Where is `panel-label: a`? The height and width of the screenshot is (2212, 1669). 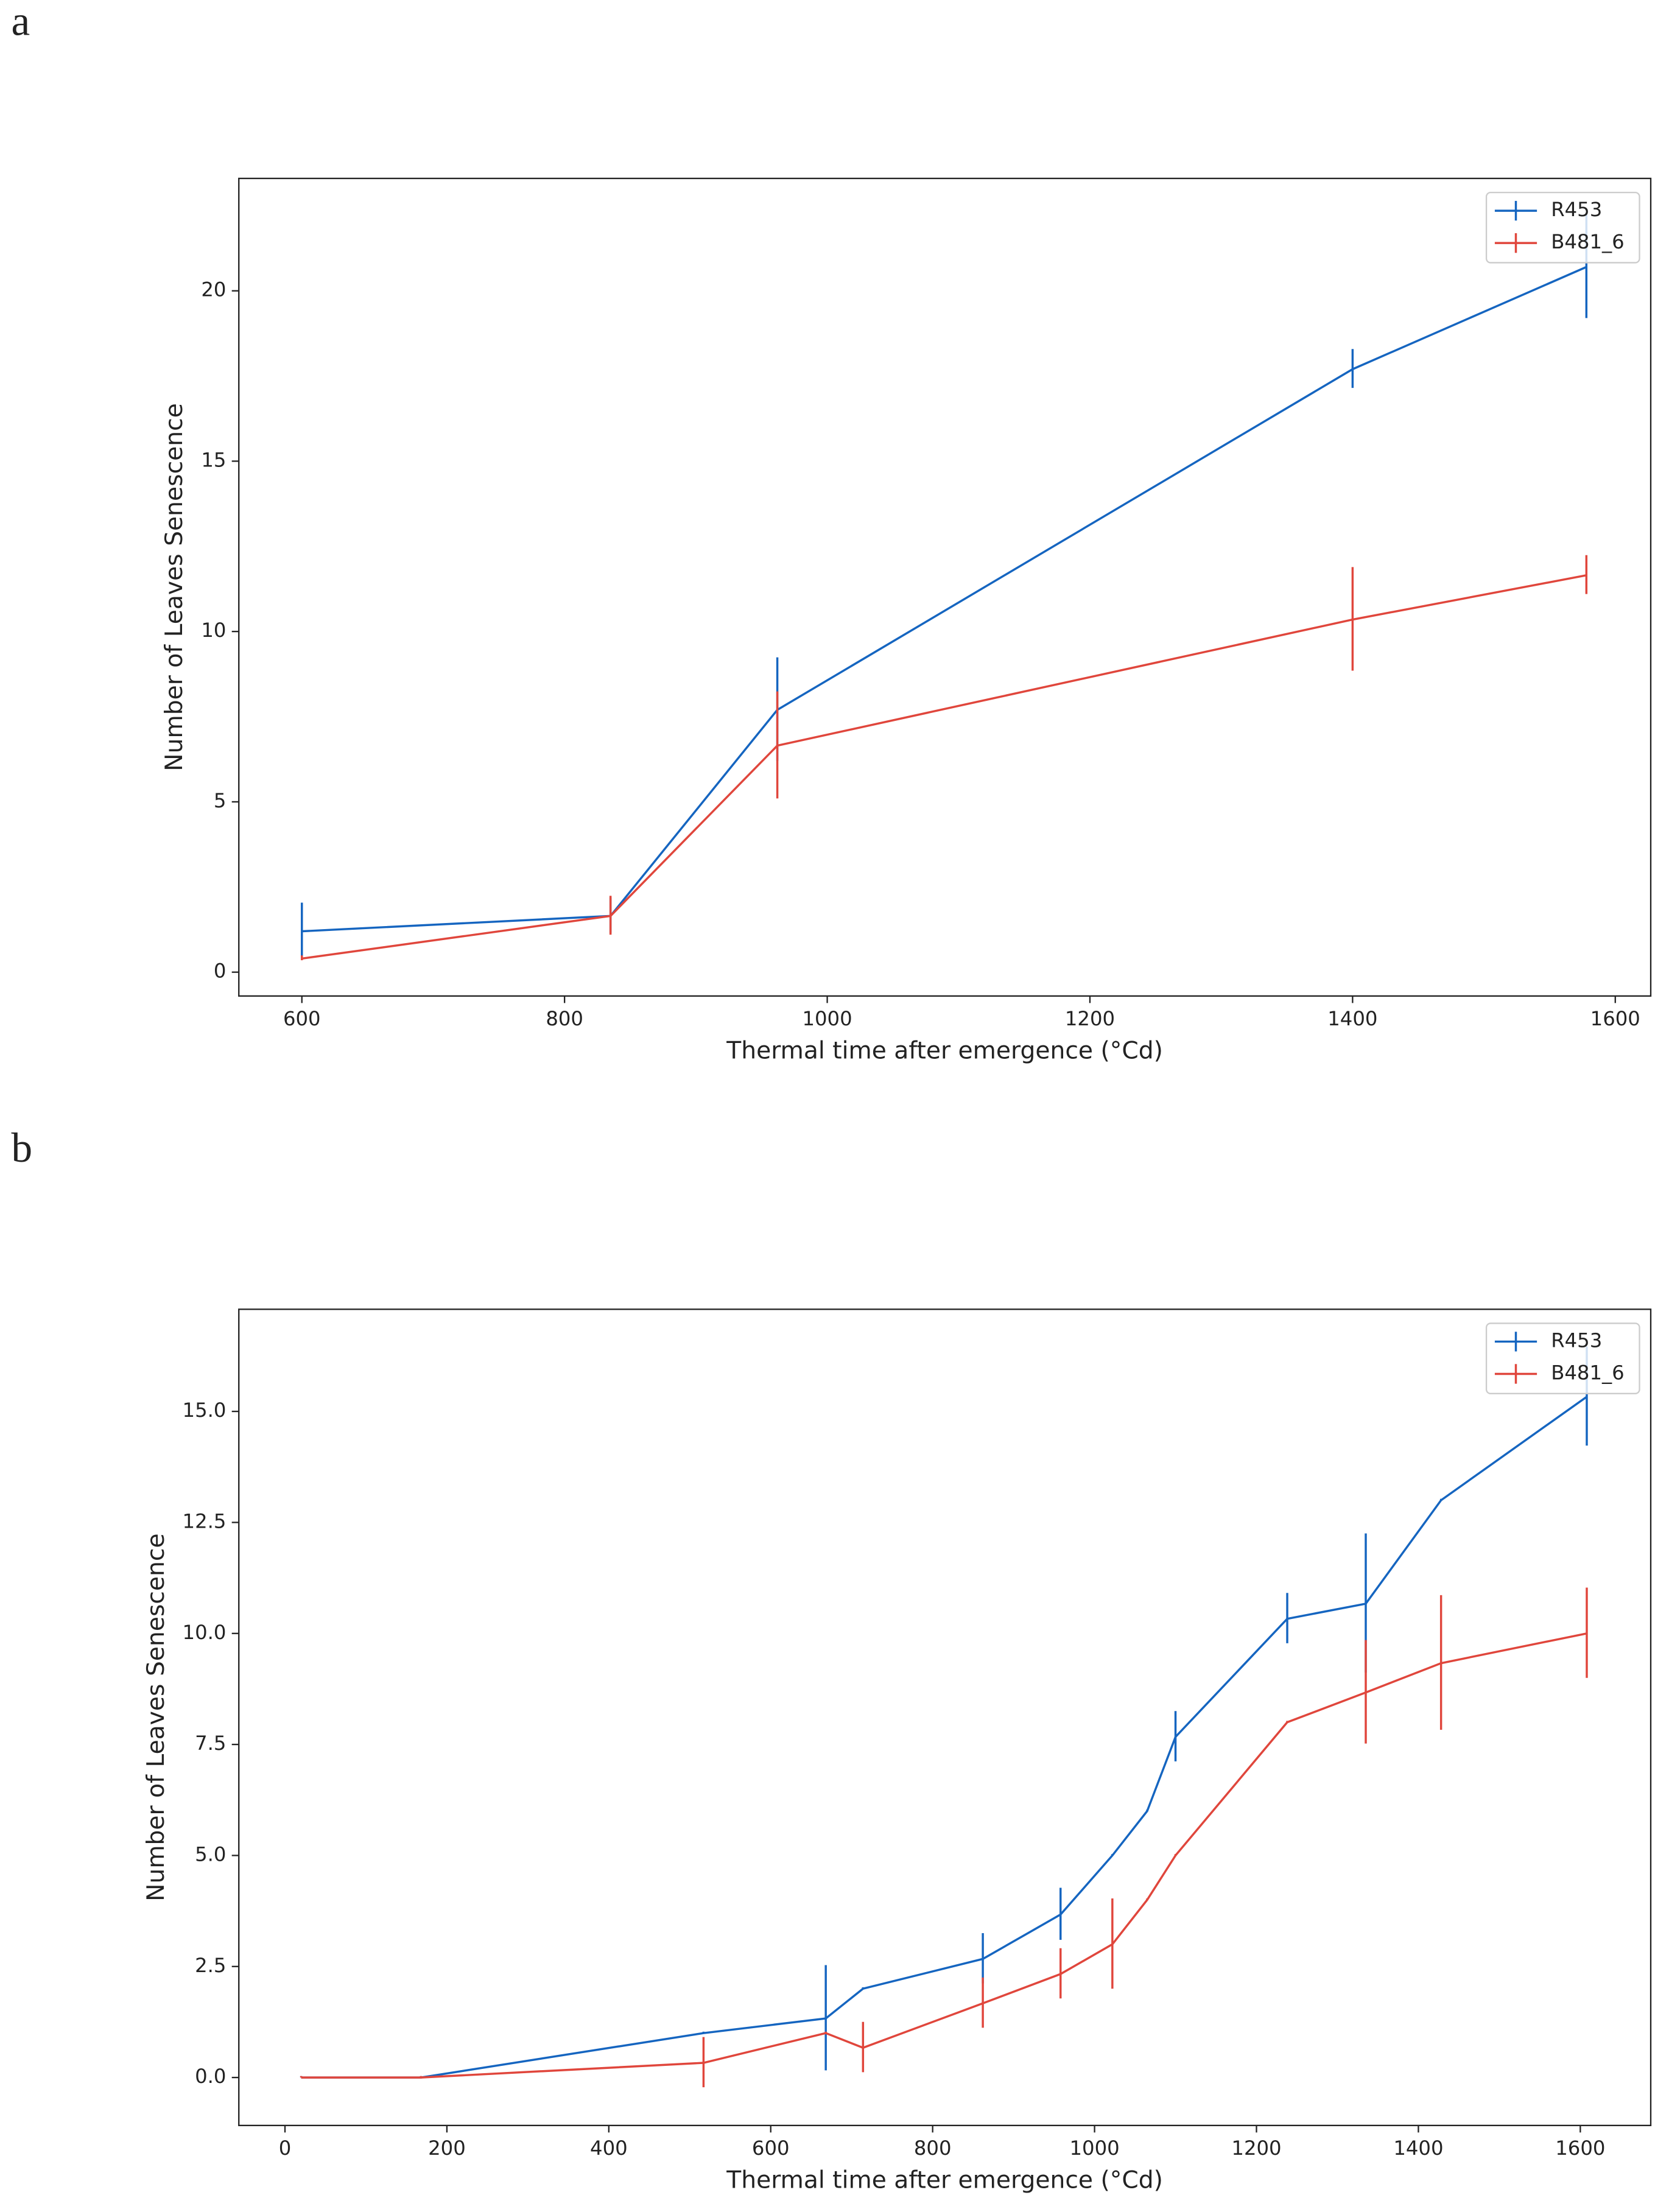
panel-label: a is located at coordinates (20, 22).